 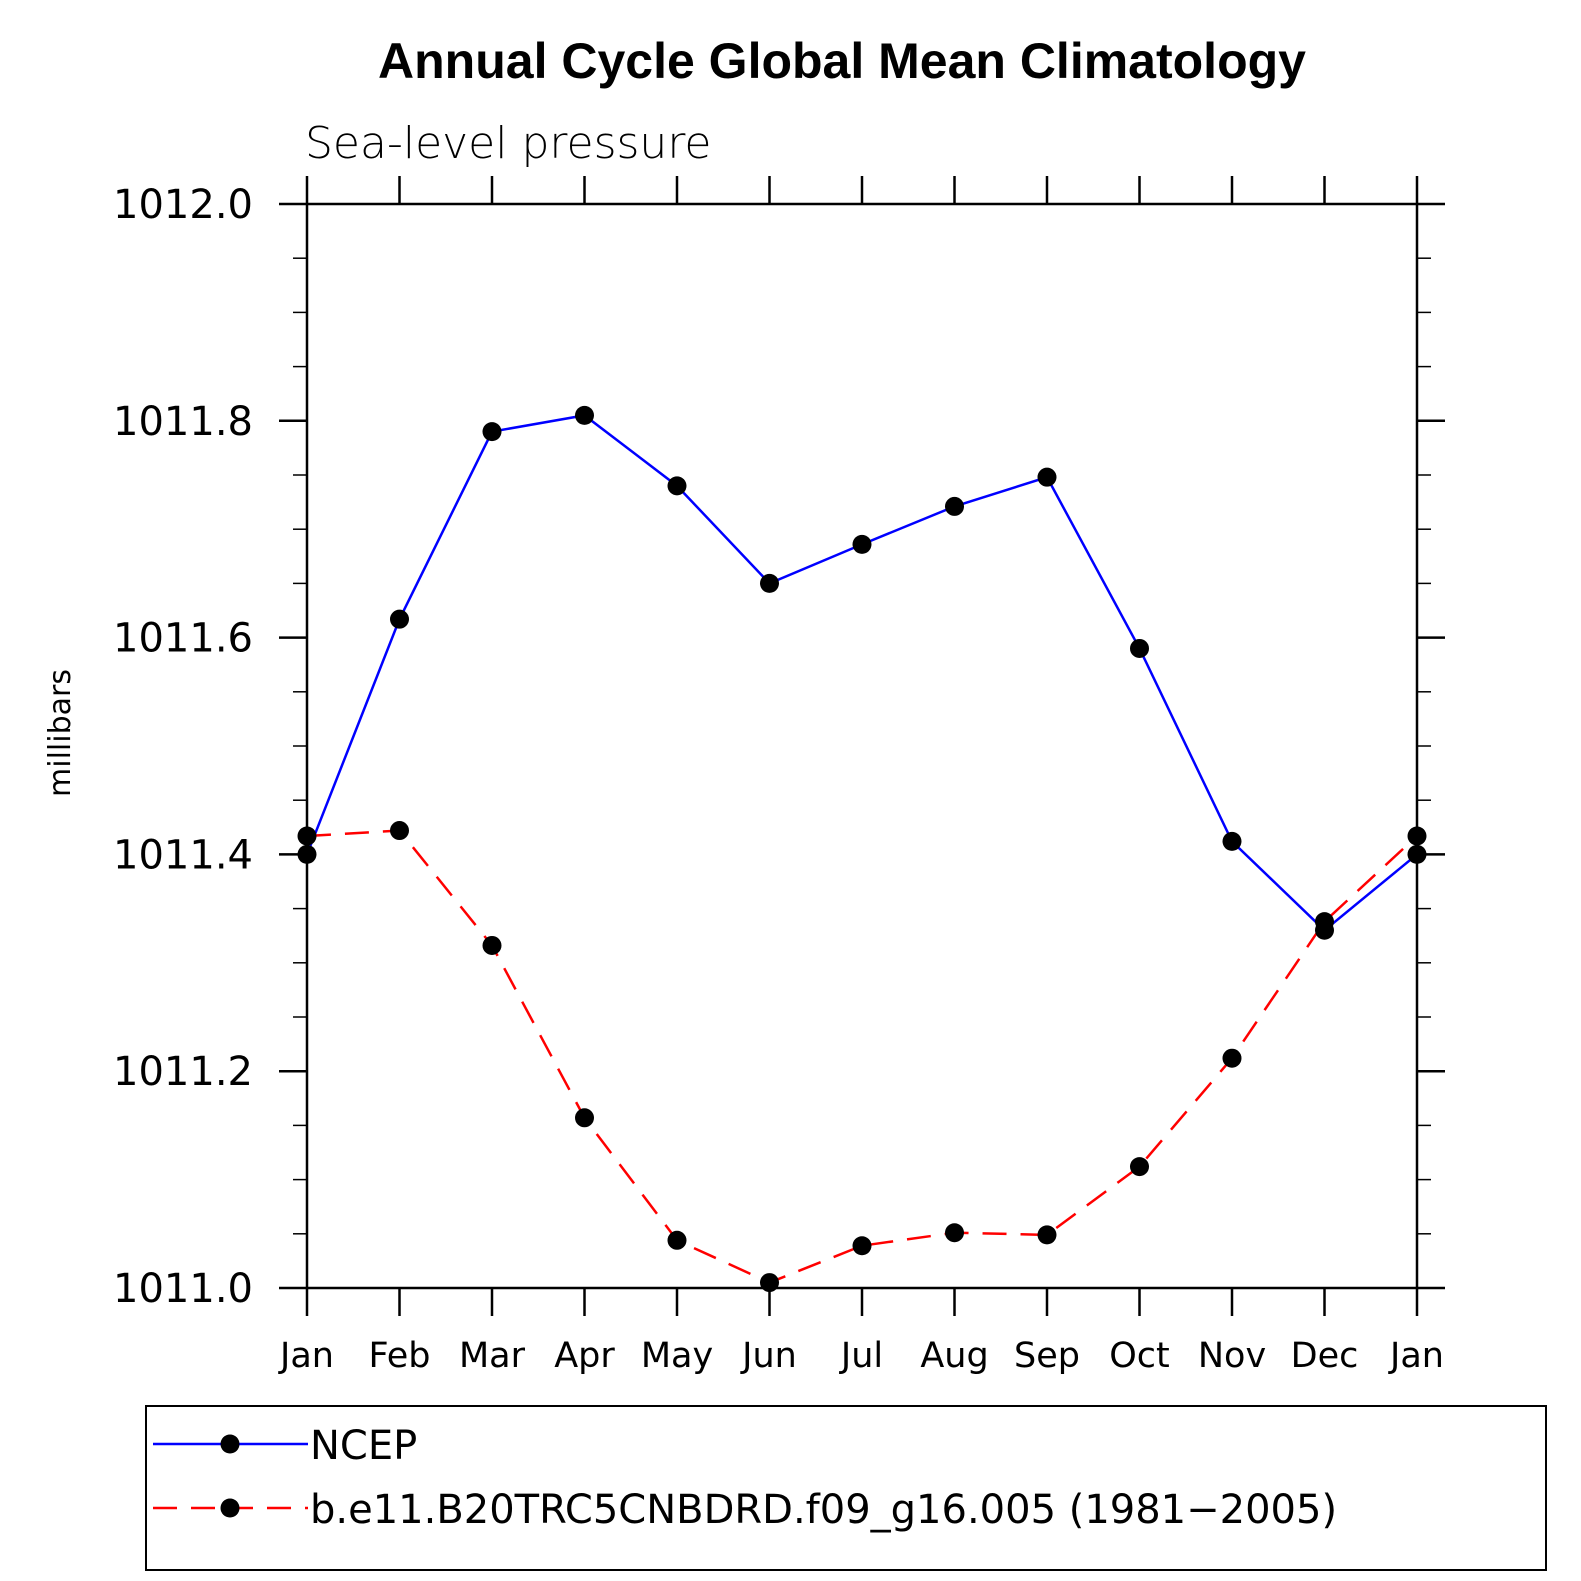 What do you see at coordinates (183, 1072) in the screenshot?
I see `y-tick-label: 1011.2` at bounding box center [183, 1072].